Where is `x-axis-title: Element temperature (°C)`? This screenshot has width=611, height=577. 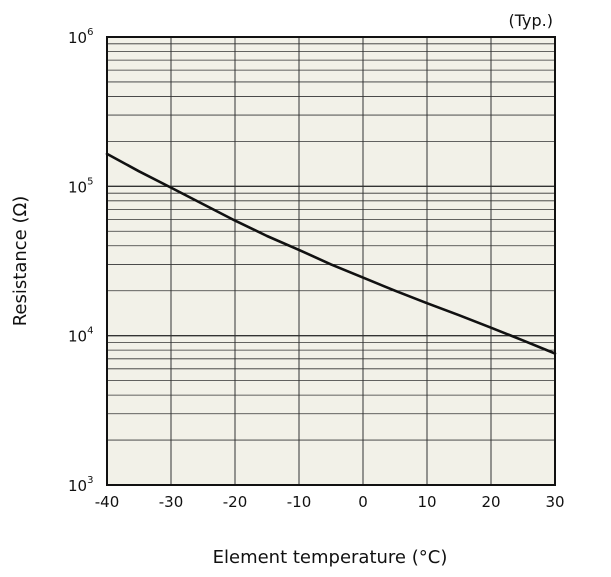 x-axis-title: Element temperature (°C) is located at coordinates (330, 557).